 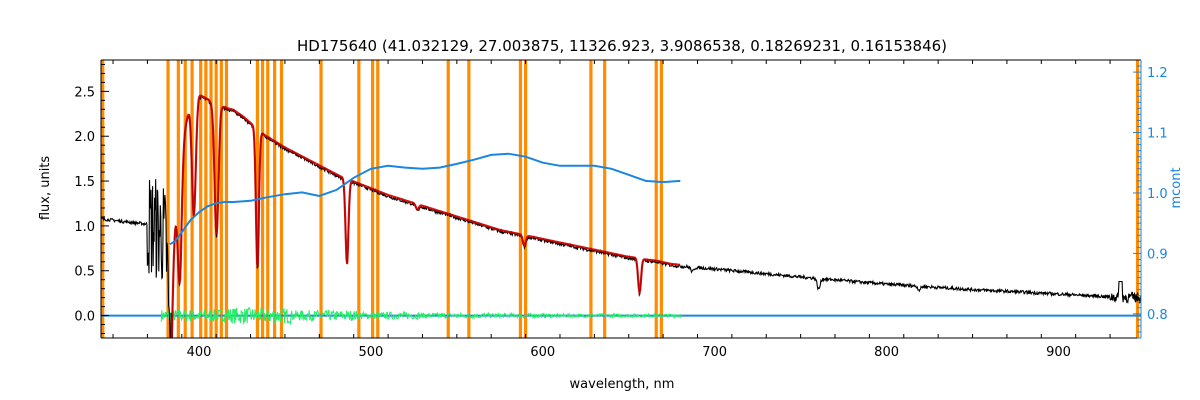 What do you see at coordinates (542, 352) in the screenshot?
I see `x-tick-label: 600` at bounding box center [542, 352].